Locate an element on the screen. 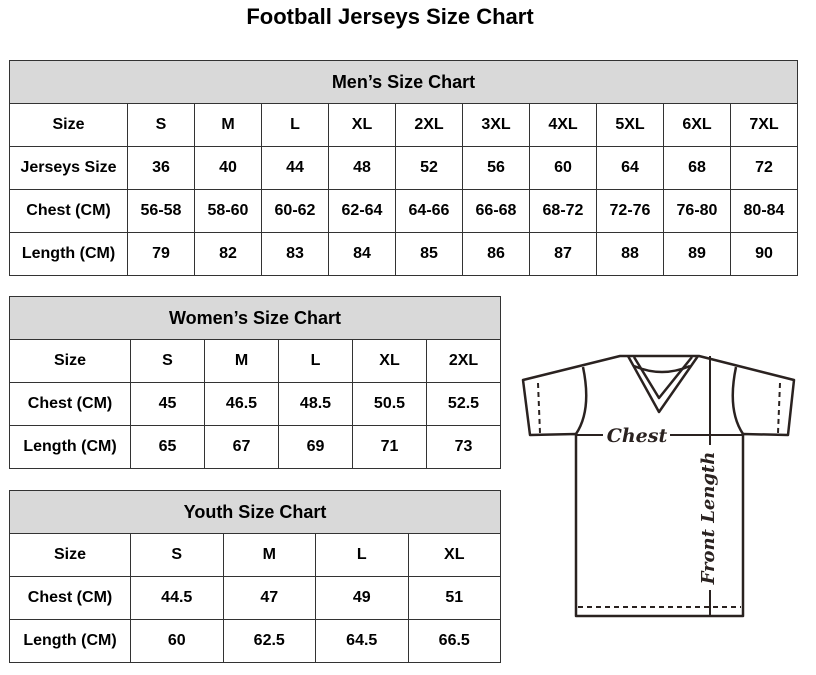  table-cell: 80-84 is located at coordinates (764, 211).